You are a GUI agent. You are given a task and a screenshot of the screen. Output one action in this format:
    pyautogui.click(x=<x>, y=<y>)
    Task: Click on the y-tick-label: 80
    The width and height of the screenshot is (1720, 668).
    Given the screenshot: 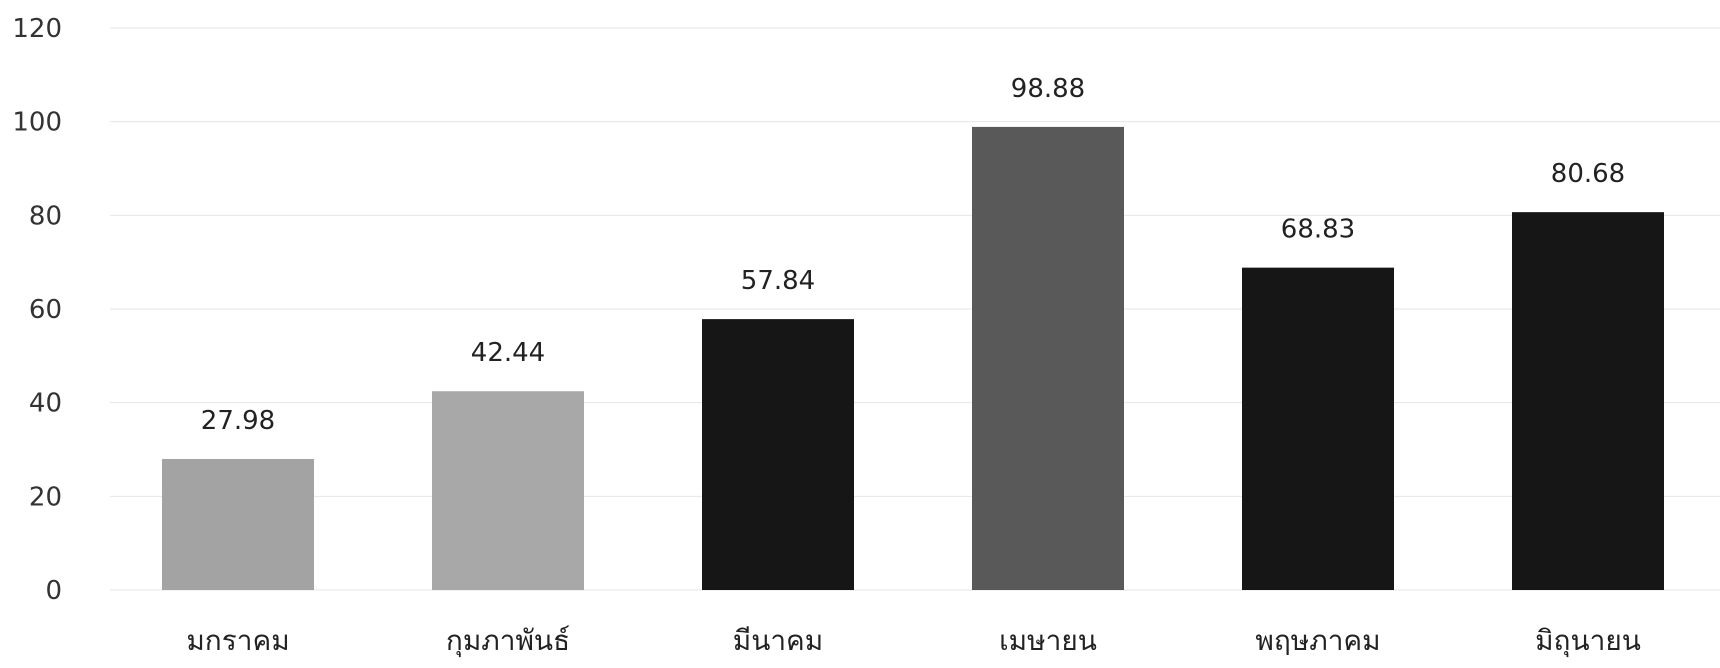 What is the action you would take?
    pyautogui.click(x=45, y=216)
    